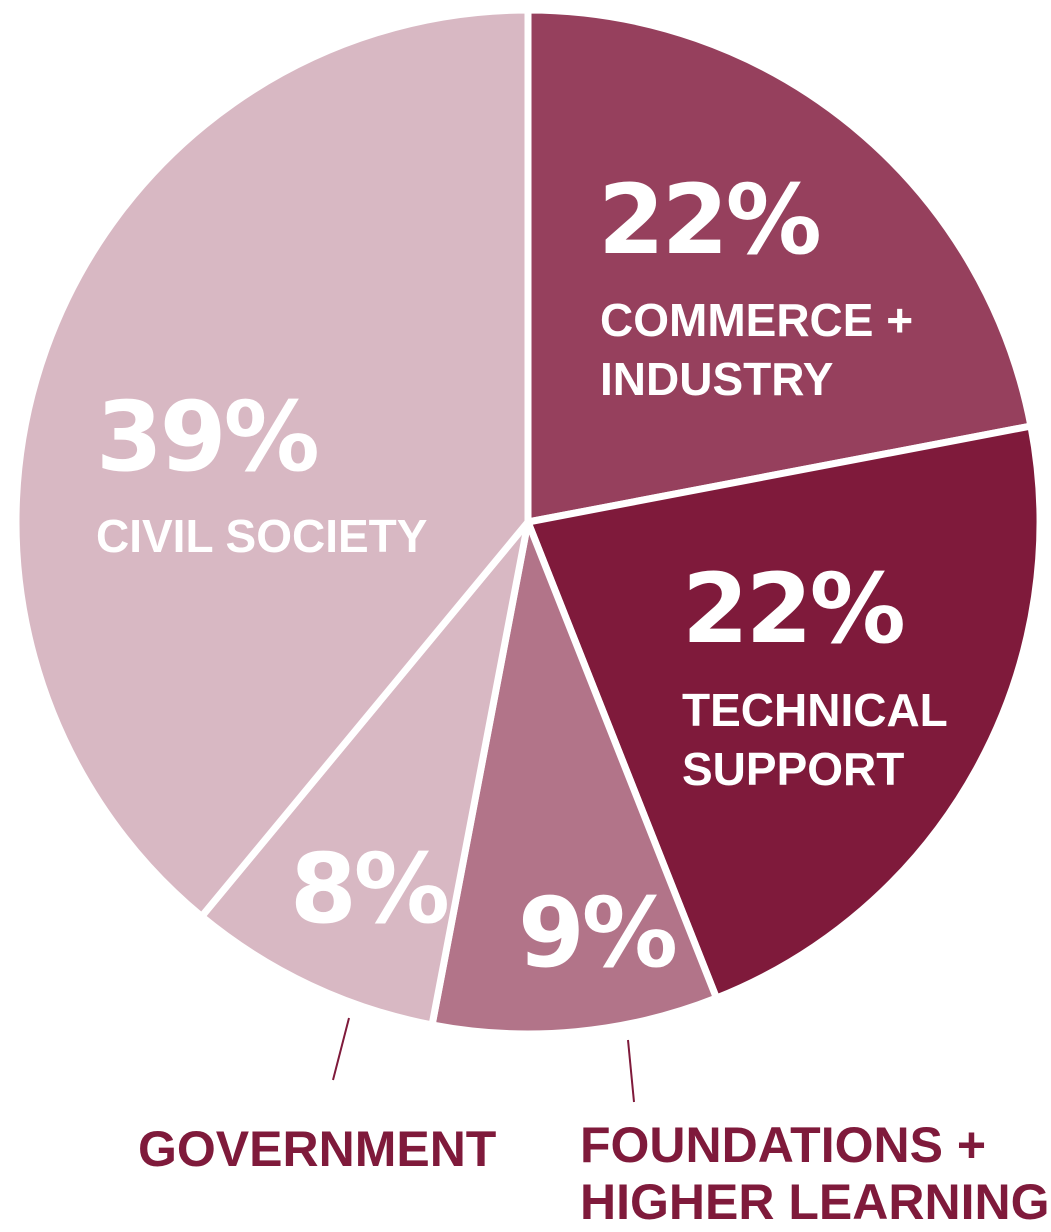 The height and width of the screenshot is (1232, 1051). I want to click on slice-value-technical-support: 22%, so click(793, 609).